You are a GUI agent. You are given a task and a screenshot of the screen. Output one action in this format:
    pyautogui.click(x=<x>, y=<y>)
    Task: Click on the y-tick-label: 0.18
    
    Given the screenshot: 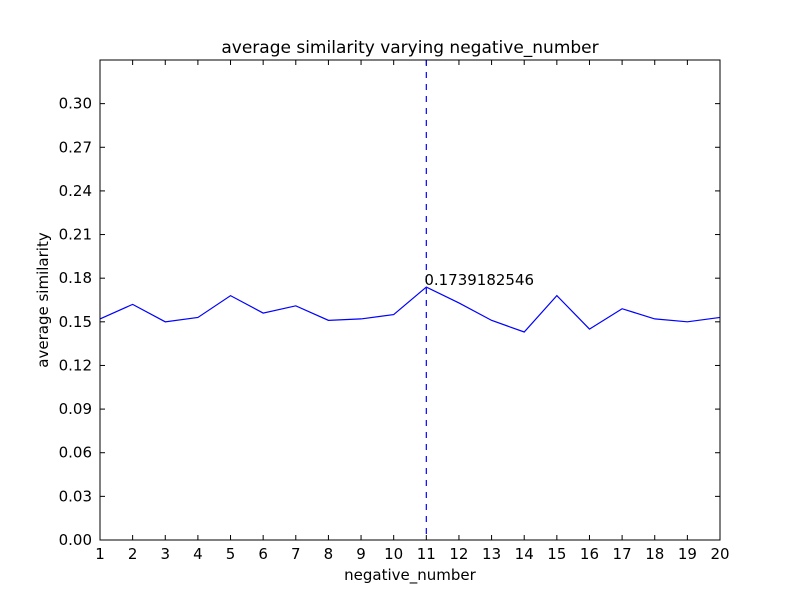 What is the action you would take?
    pyautogui.click(x=75, y=278)
    